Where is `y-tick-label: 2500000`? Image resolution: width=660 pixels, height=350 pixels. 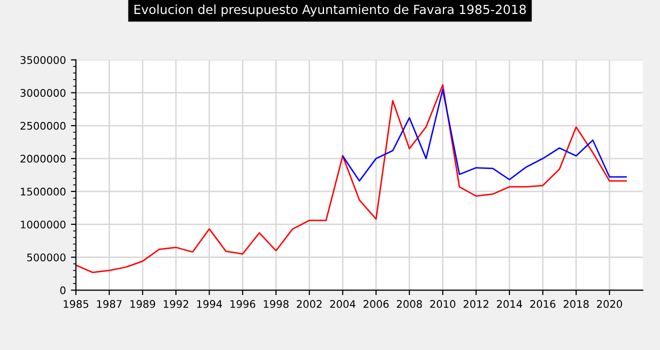
y-tick-label: 2500000 is located at coordinates (43, 126).